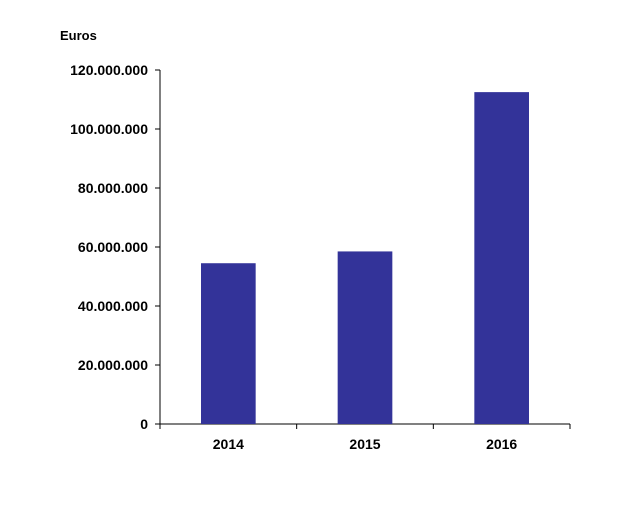  What do you see at coordinates (113, 365) in the screenshot?
I see `y-tick-label: 20.000.000` at bounding box center [113, 365].